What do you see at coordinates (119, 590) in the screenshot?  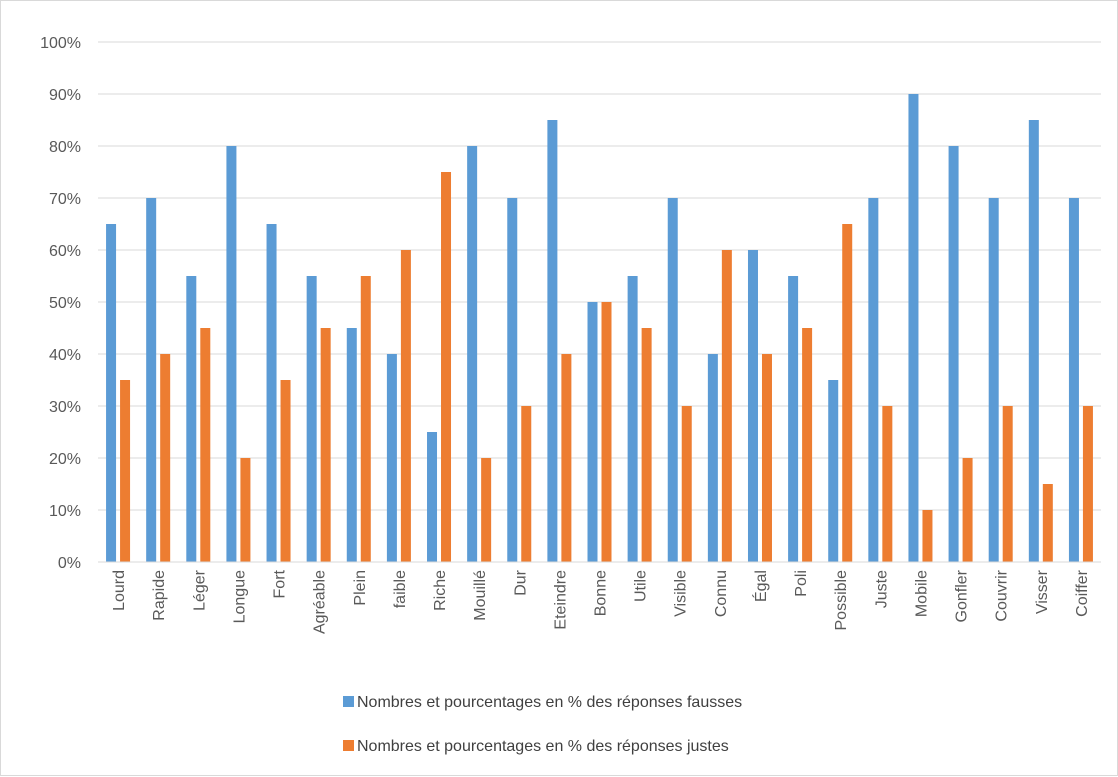 I see `x-tick-label: Lourd` at bounding box center [119, 590].